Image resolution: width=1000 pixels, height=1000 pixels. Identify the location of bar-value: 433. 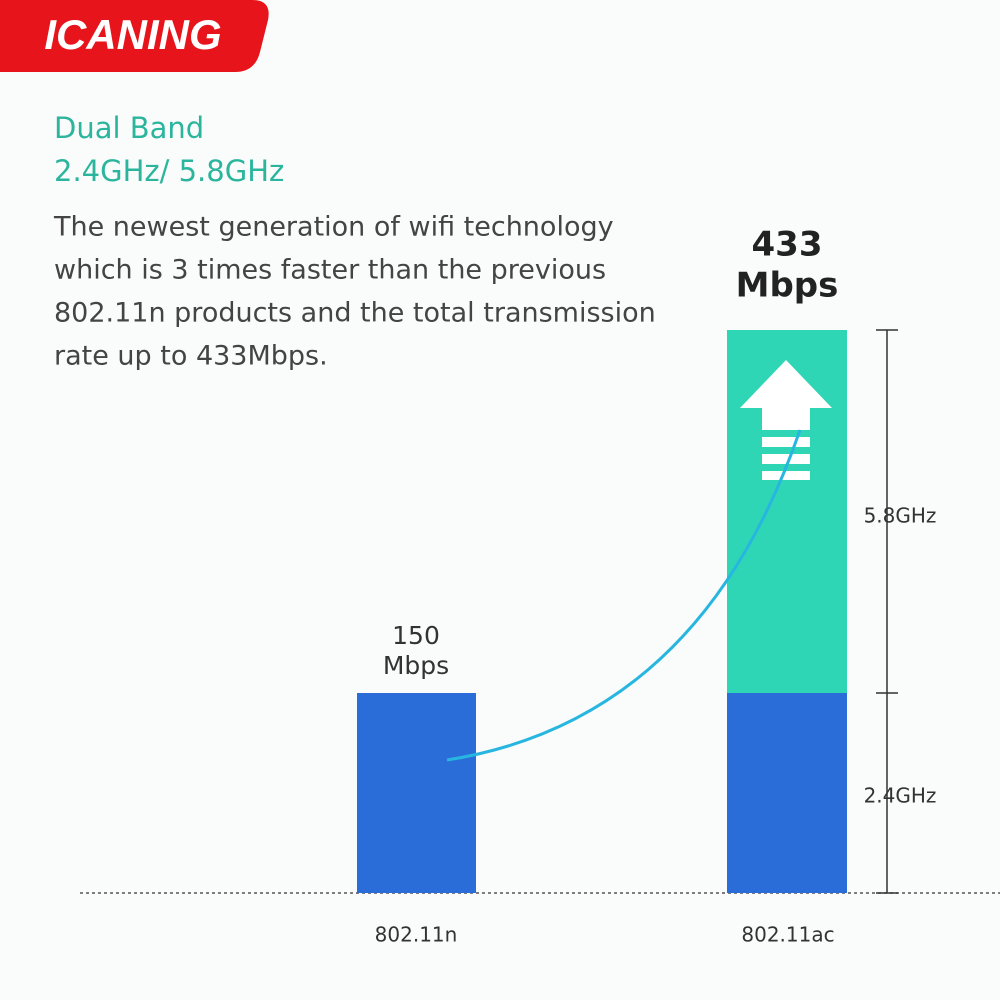
(787, 245).